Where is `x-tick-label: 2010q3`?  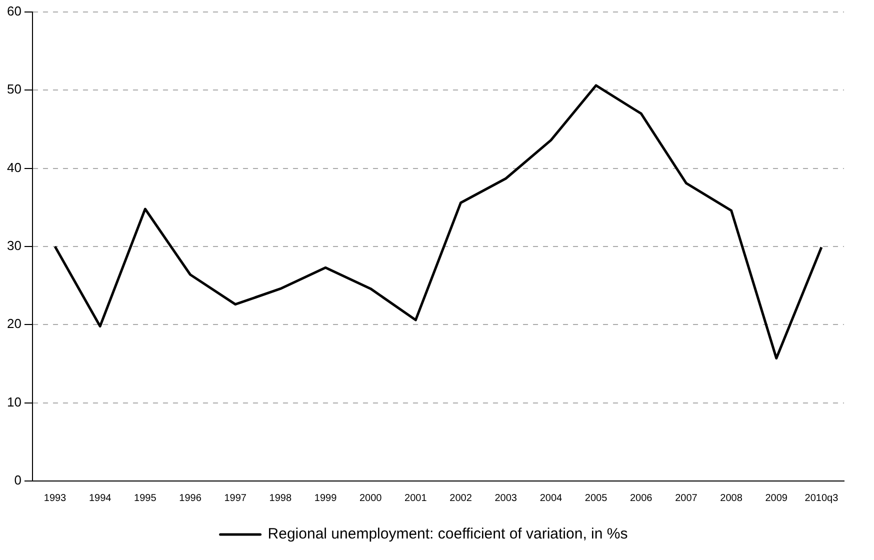
x-tick-label: 2010q3 is located at coordinates (821, 498).